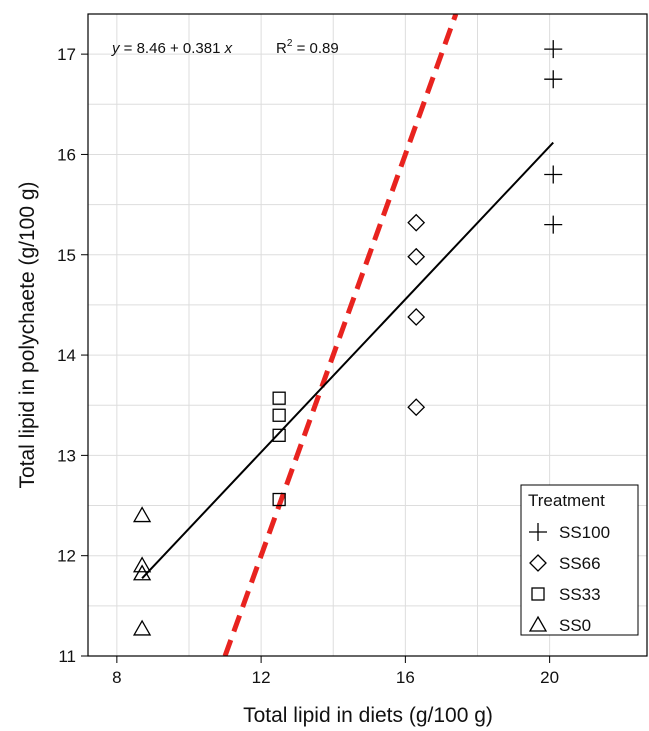  I want to click on legend-label-ss66: SS66, so click(580, 563).